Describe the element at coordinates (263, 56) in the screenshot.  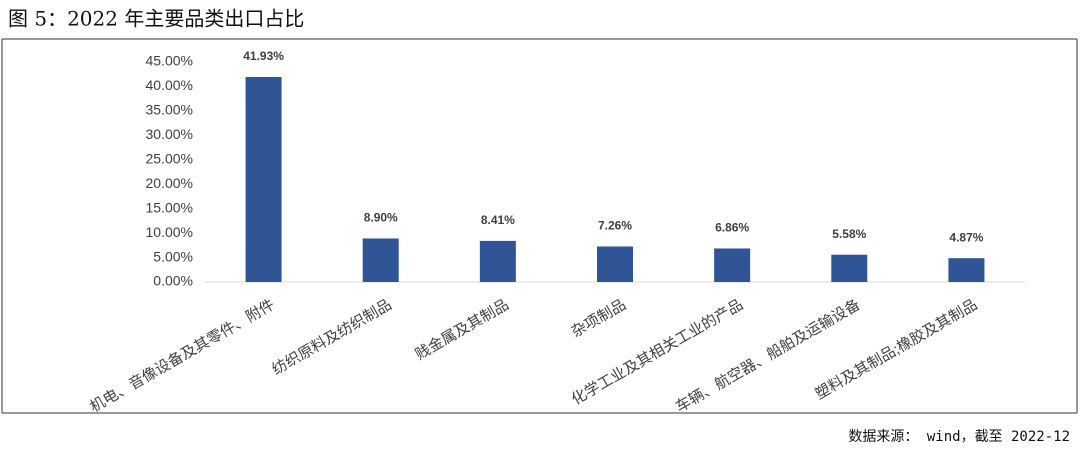
I see `value-label: 41.93%` at that location.